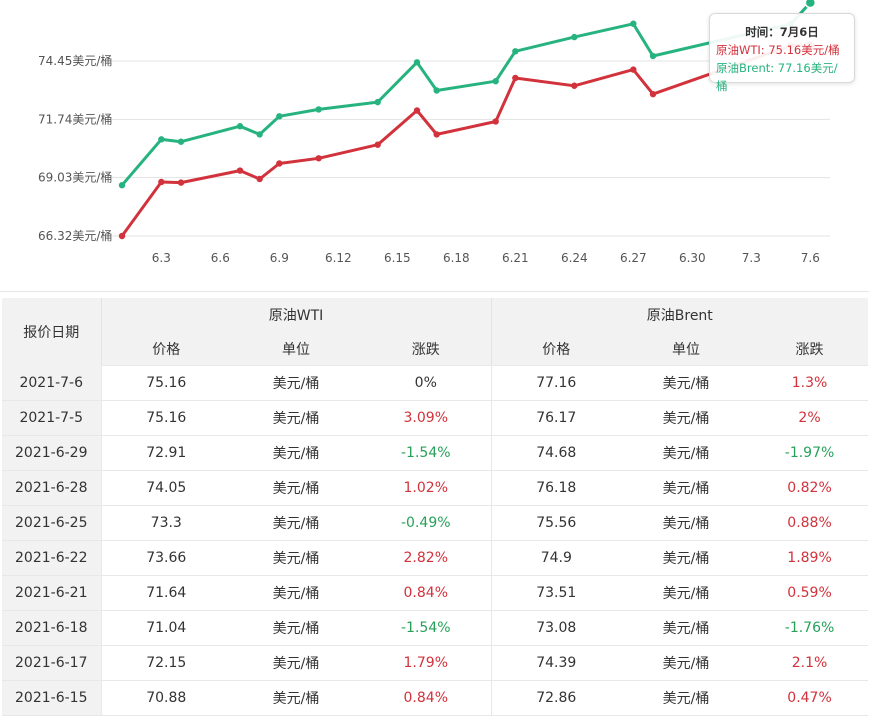  Describe the element at coordinates (51, 558) in the screenshot. I see `date-cell: 2021-6-22` at that location.